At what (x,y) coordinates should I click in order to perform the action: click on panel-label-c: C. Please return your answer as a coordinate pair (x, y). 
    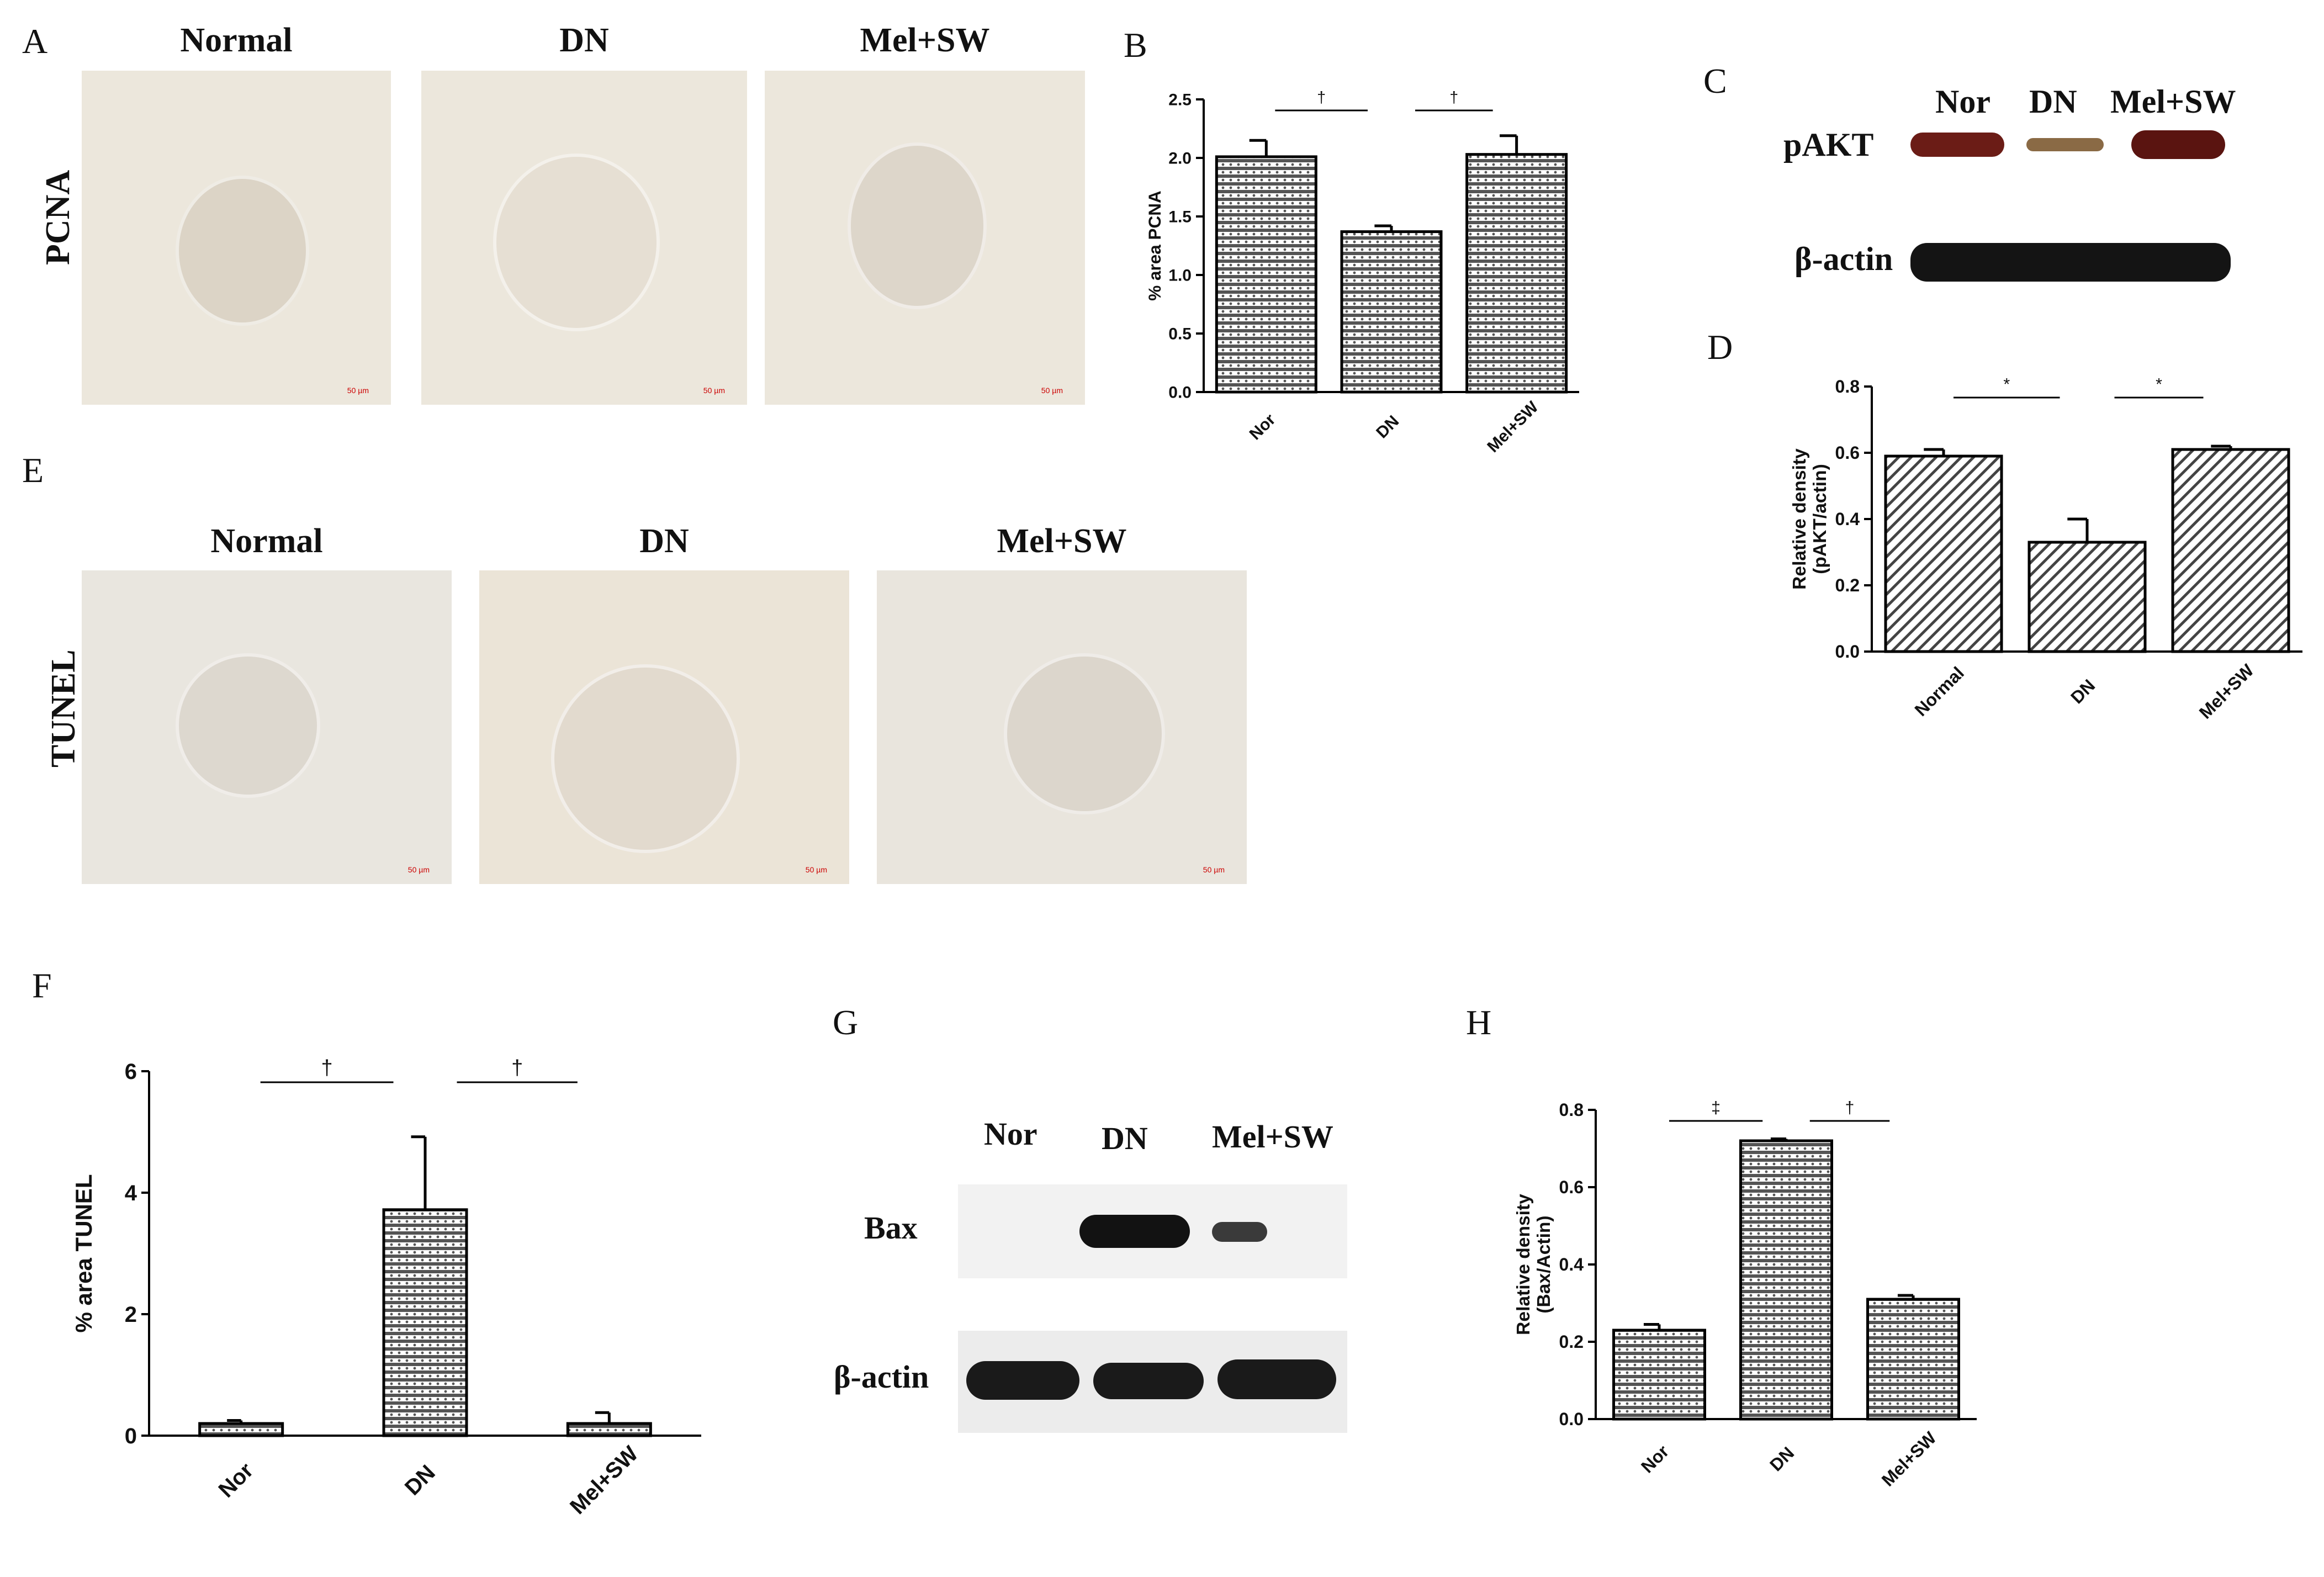
    Looking at the image, I should click on (1715, 81).